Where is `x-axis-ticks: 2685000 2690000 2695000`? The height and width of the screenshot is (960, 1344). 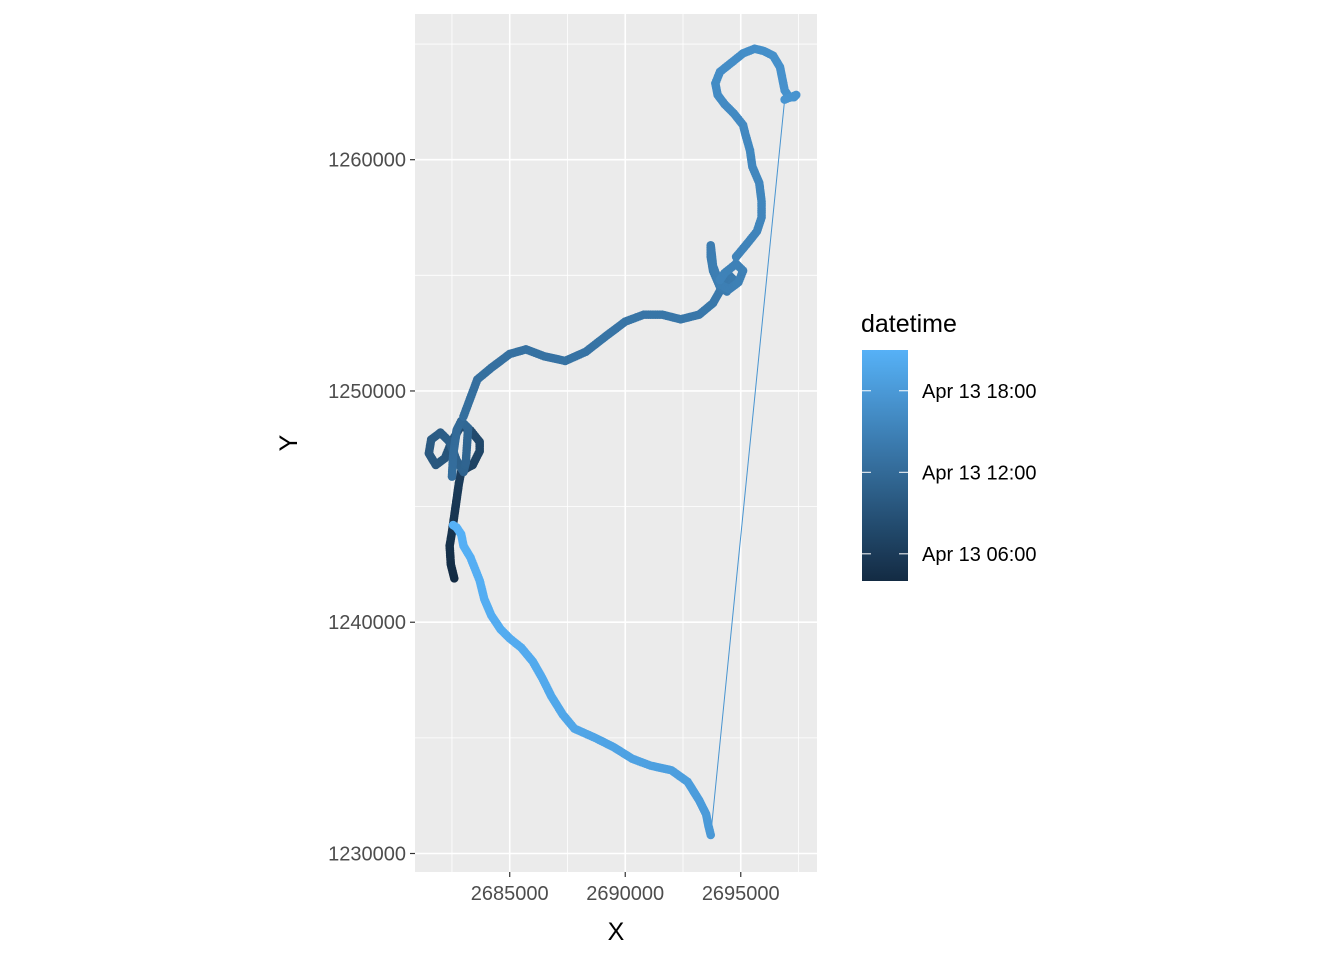 x-axis-ticks: 2685000 2690000 2695000 is located at coordinates (625, 888).